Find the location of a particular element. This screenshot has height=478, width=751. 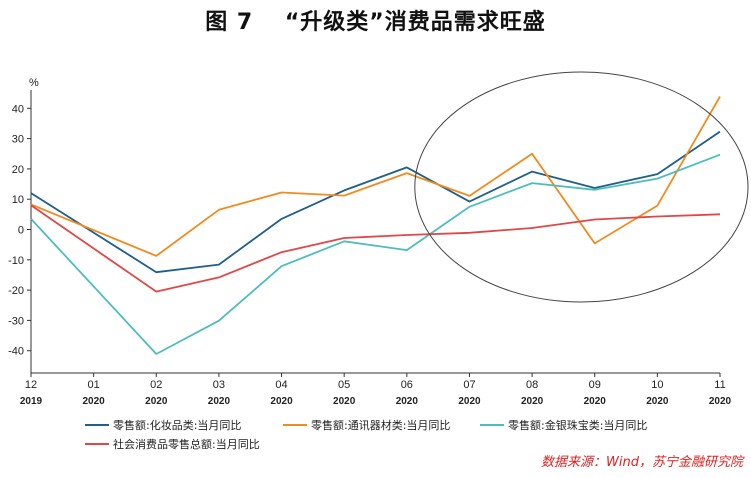

x-tick-label: 04 is located at coordinates (281, 385).